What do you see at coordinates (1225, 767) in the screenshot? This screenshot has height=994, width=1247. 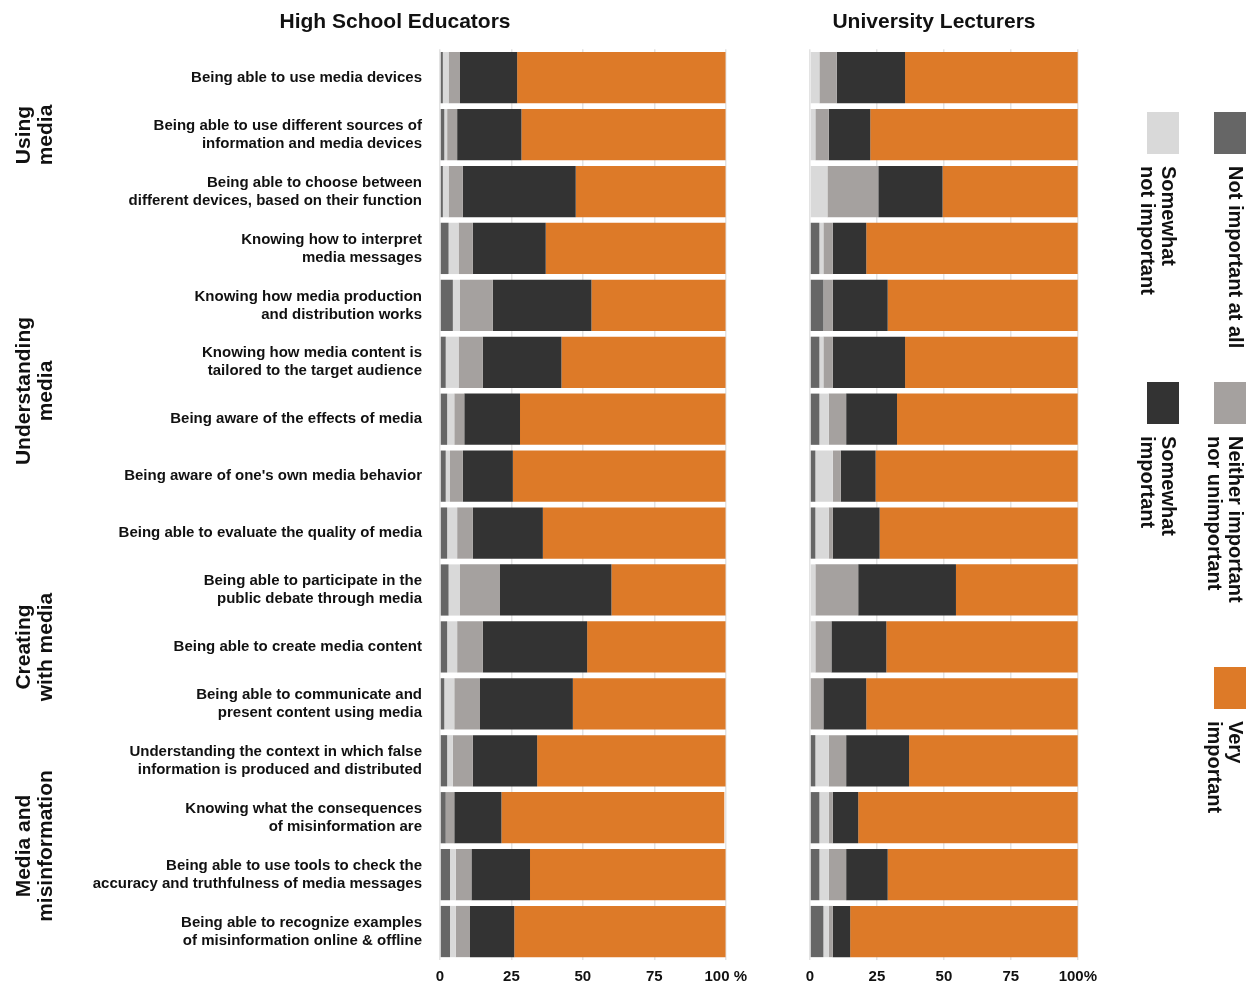 I see `legend-label: Very important` at bounding box center [1225, 767].